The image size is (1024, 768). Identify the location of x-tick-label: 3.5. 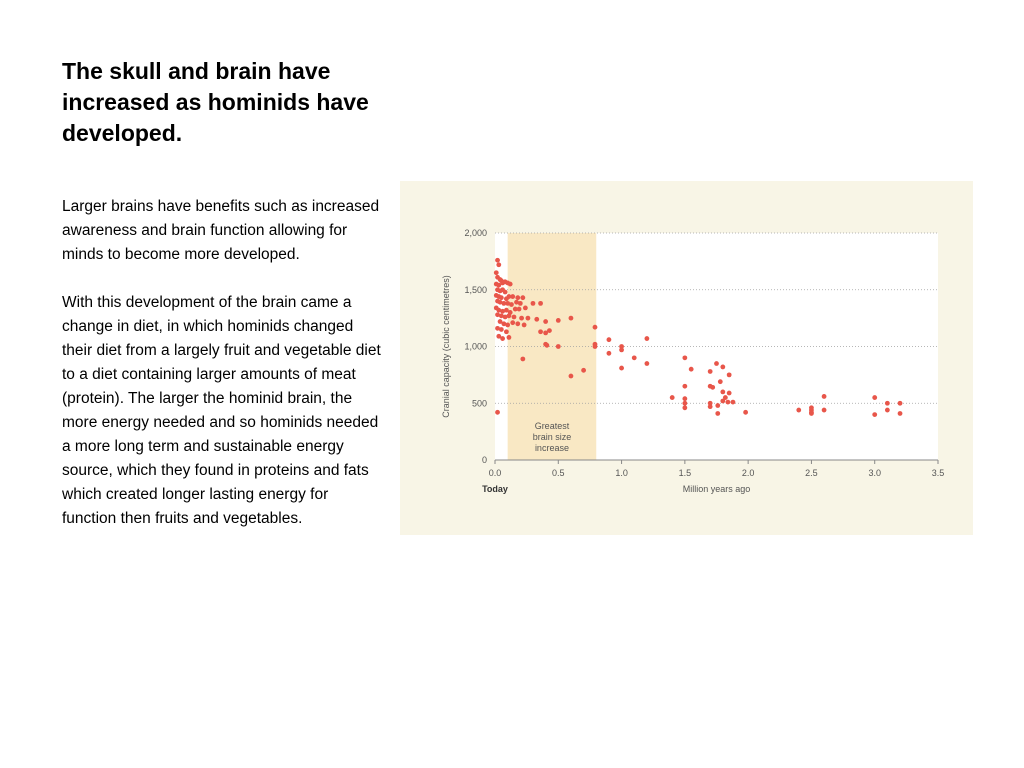
(938, 473).